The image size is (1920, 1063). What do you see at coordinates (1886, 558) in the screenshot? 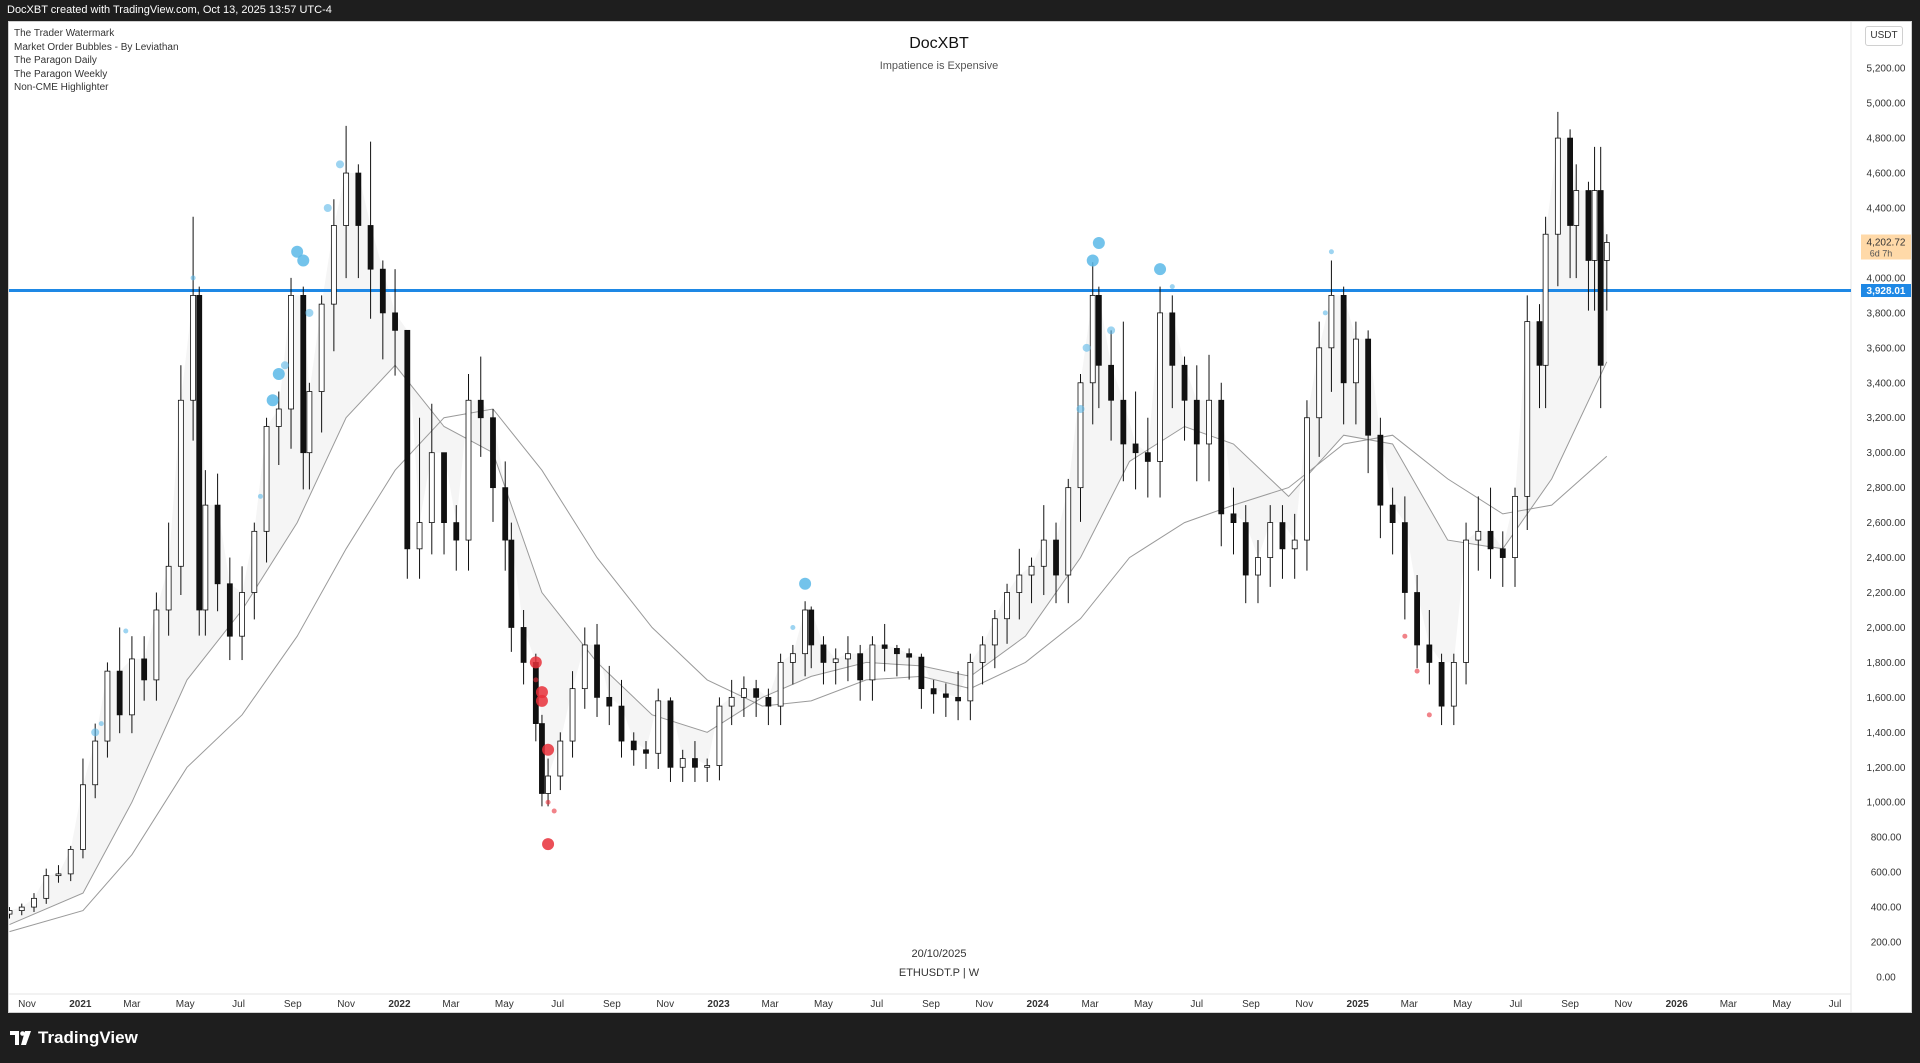
I see `y-tick-label: 2,400.00` at bounding box center [1886, 558].